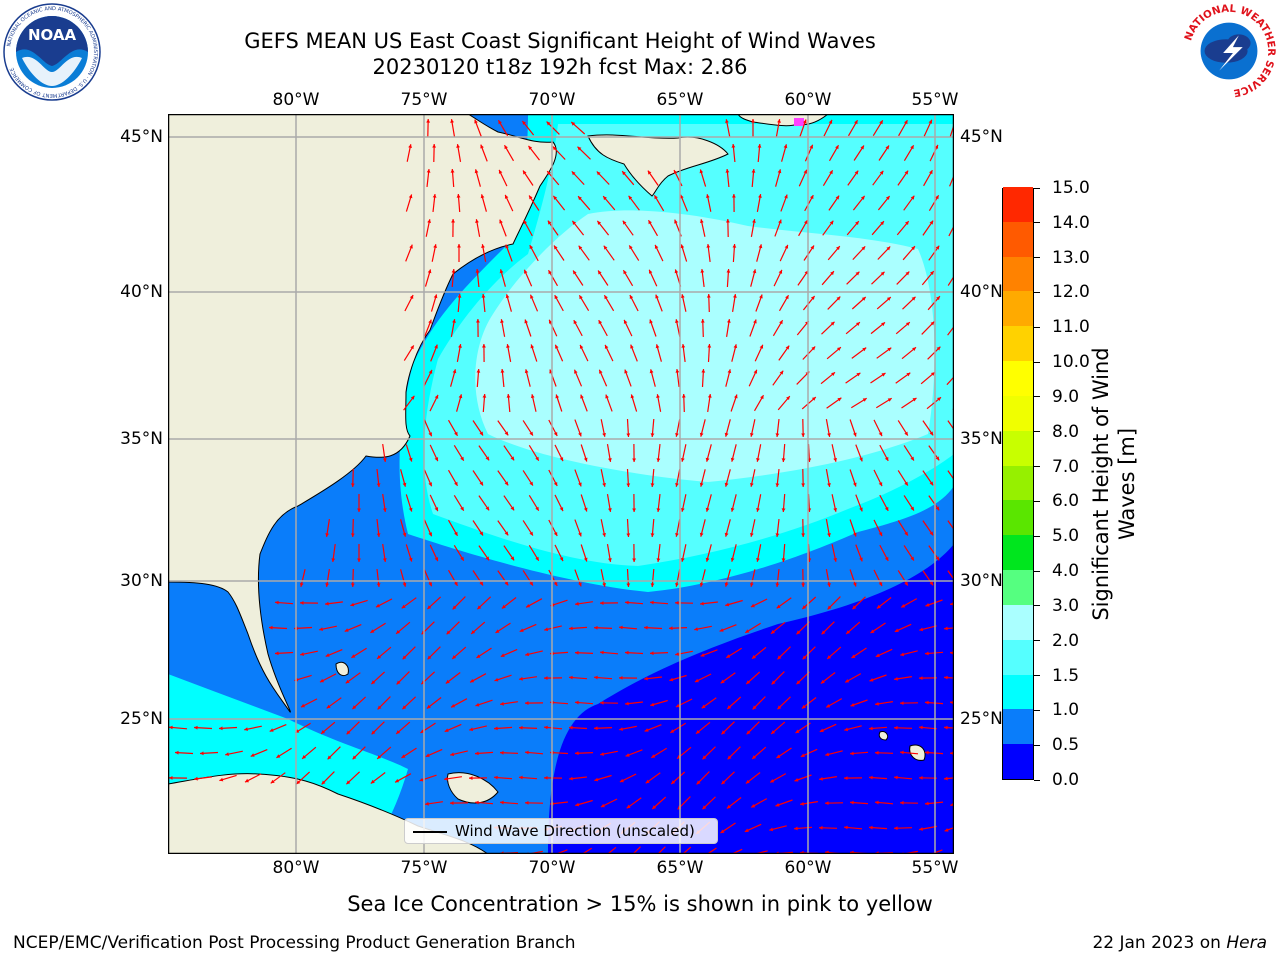  I want to click on colorbar-tick-label: 11.0, so click(1071, 327).